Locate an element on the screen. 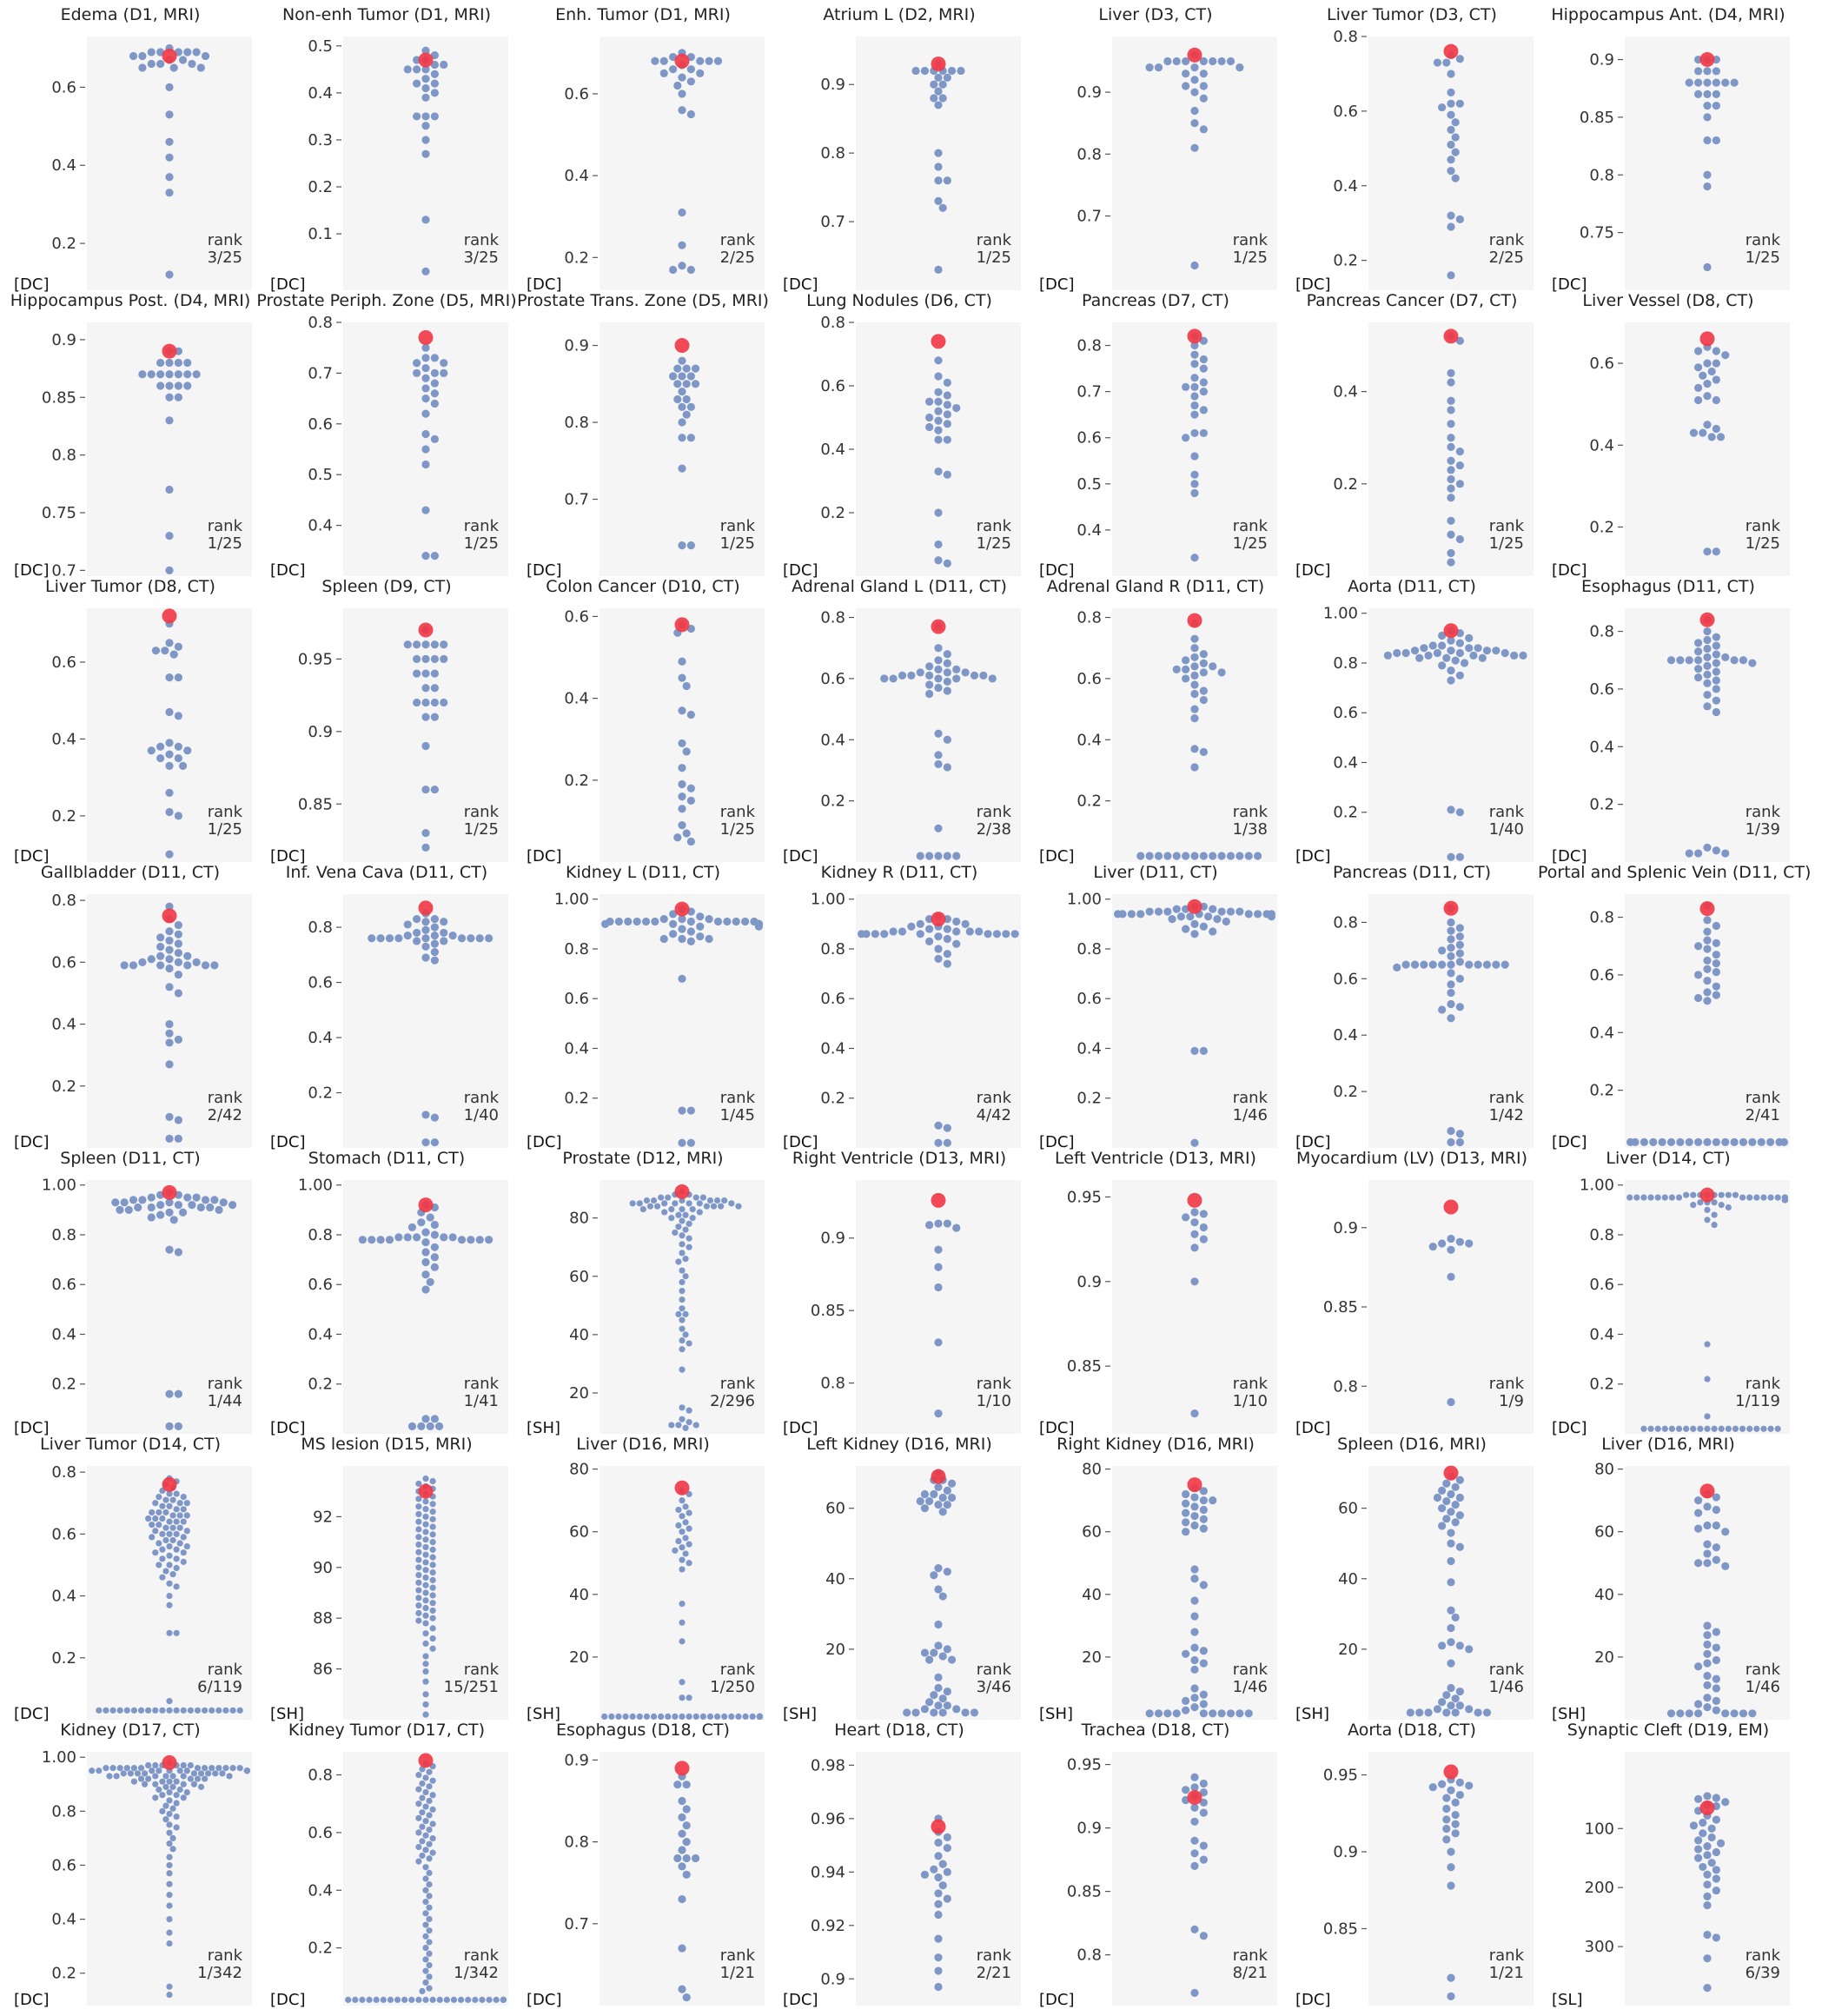 Image resolution: width=1835 pixels, height=2016 pixels. rank-value: 2/296 is located at coordinates (732, 1401).